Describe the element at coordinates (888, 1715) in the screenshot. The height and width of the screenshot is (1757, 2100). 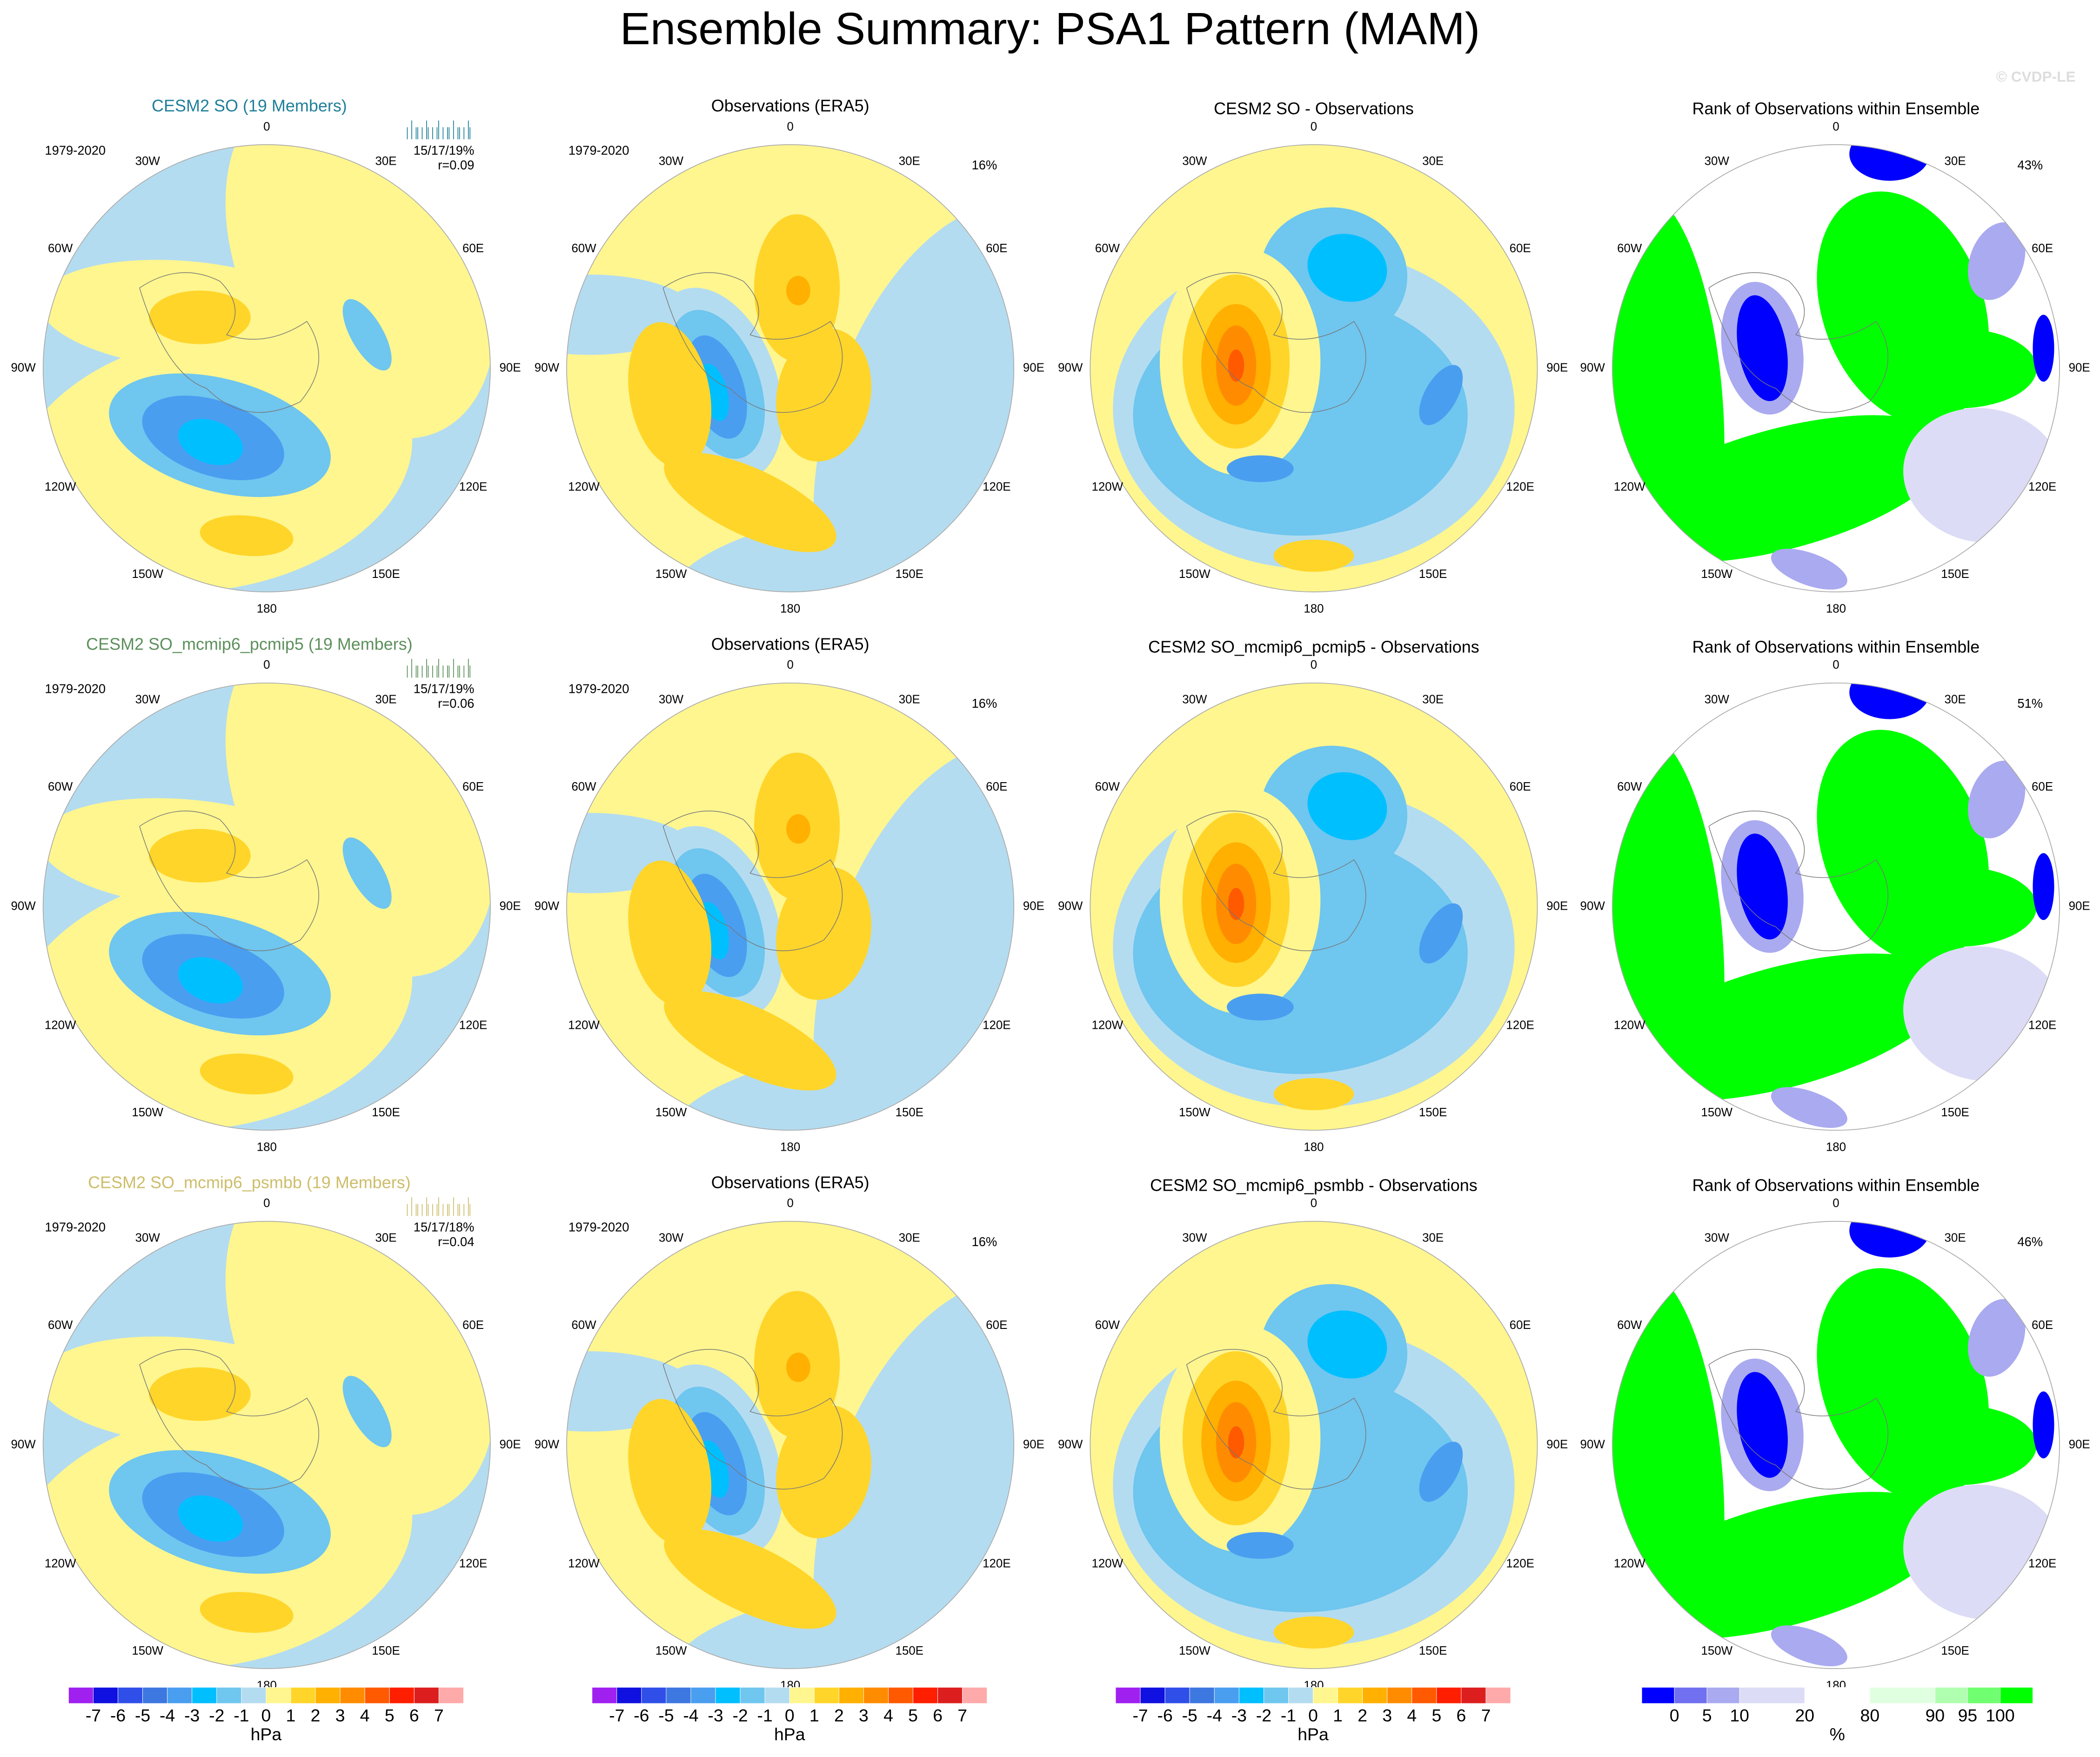
I see `colorbar-tick-label: 4` at that location.